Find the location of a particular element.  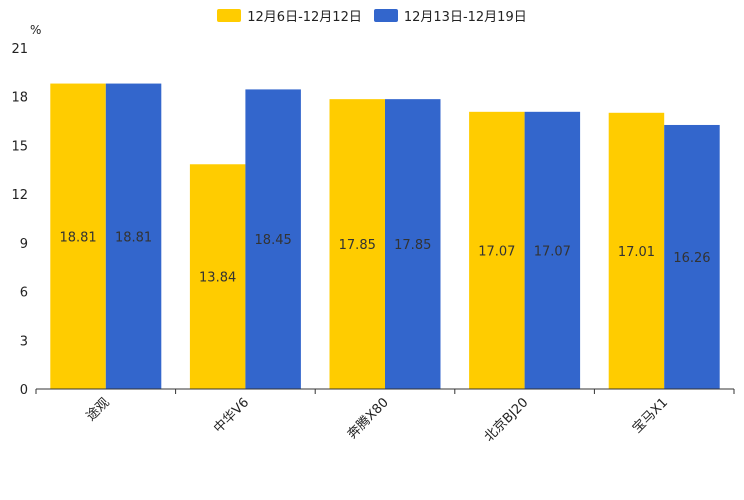

legend-item-series-1: 12月6日-12月12日 is located at coordinates (289, 15).